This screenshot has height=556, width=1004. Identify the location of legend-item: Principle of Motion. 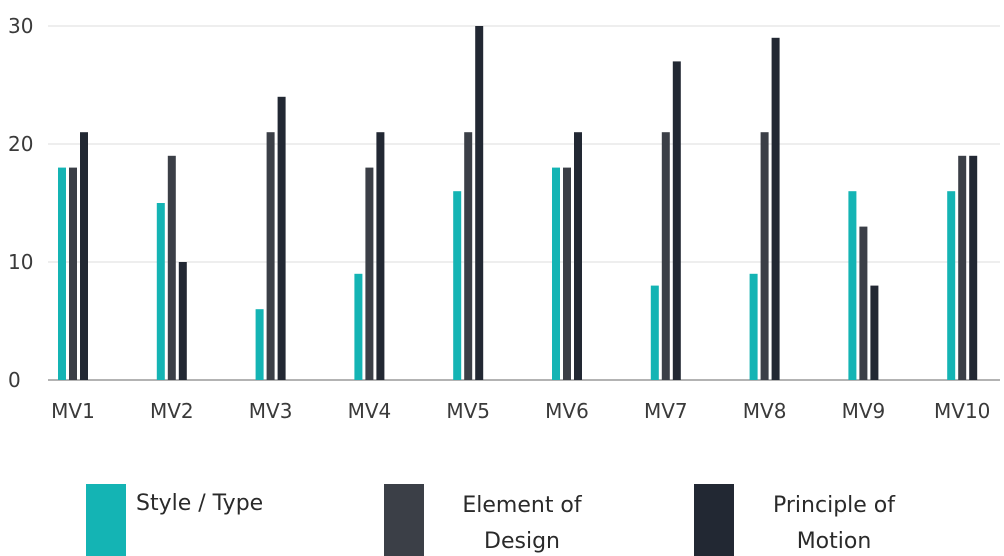
(795, 520).